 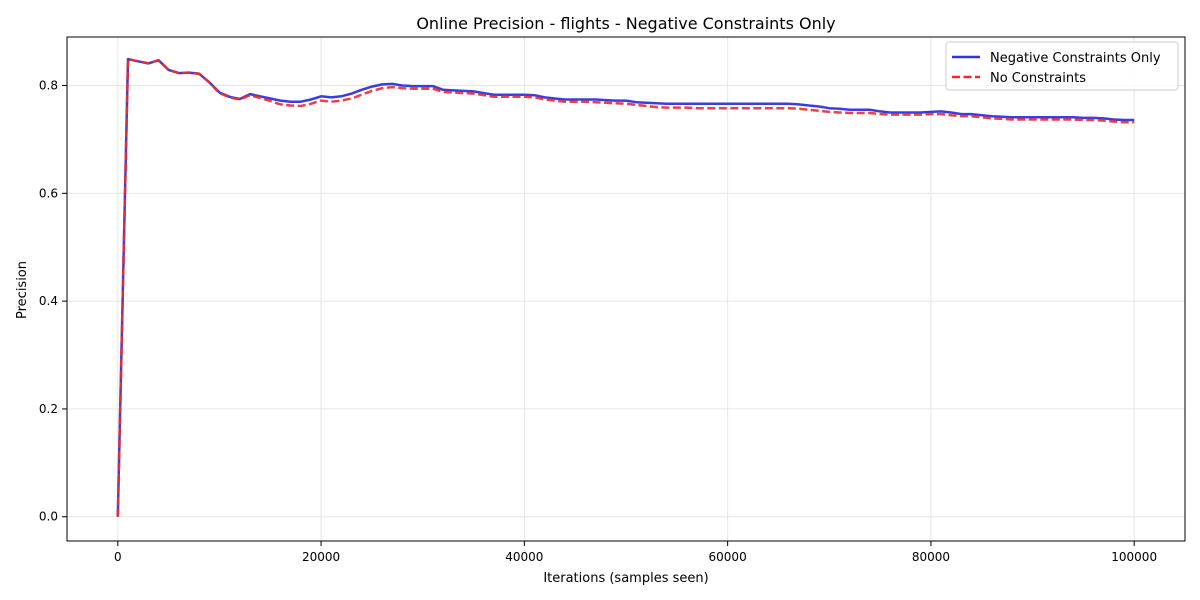 I want to click on y-tick-label: 0.0, so click(x=48, y=517).